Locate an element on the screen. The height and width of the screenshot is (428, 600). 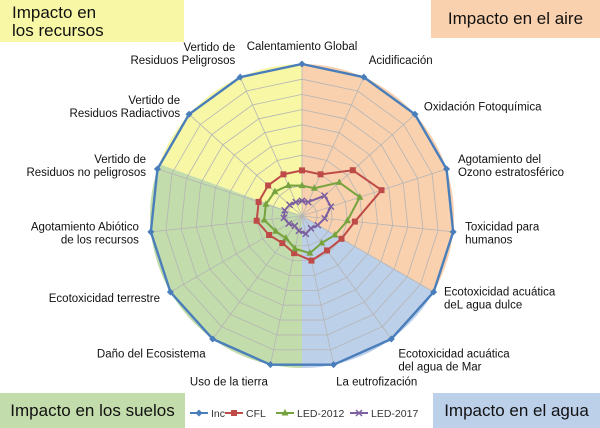
legend-label-led-2017: LED-2017 is located at coordinates (394, 414).